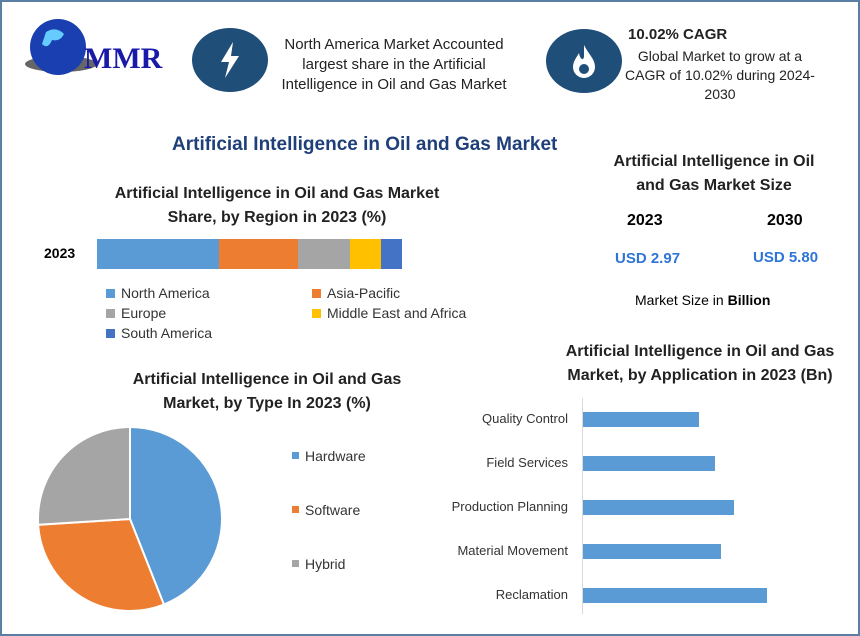  I want to click on legend-item: Europe, so click(209, 313).